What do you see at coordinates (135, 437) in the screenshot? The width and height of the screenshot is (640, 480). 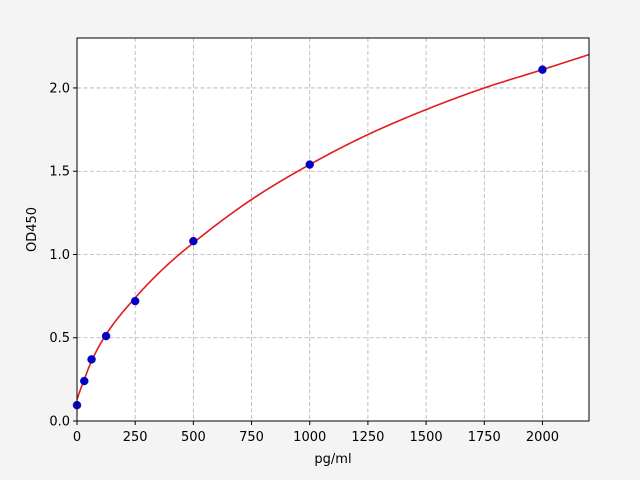 I see `x-tick-label: 250` at bounding box center [135, 437].